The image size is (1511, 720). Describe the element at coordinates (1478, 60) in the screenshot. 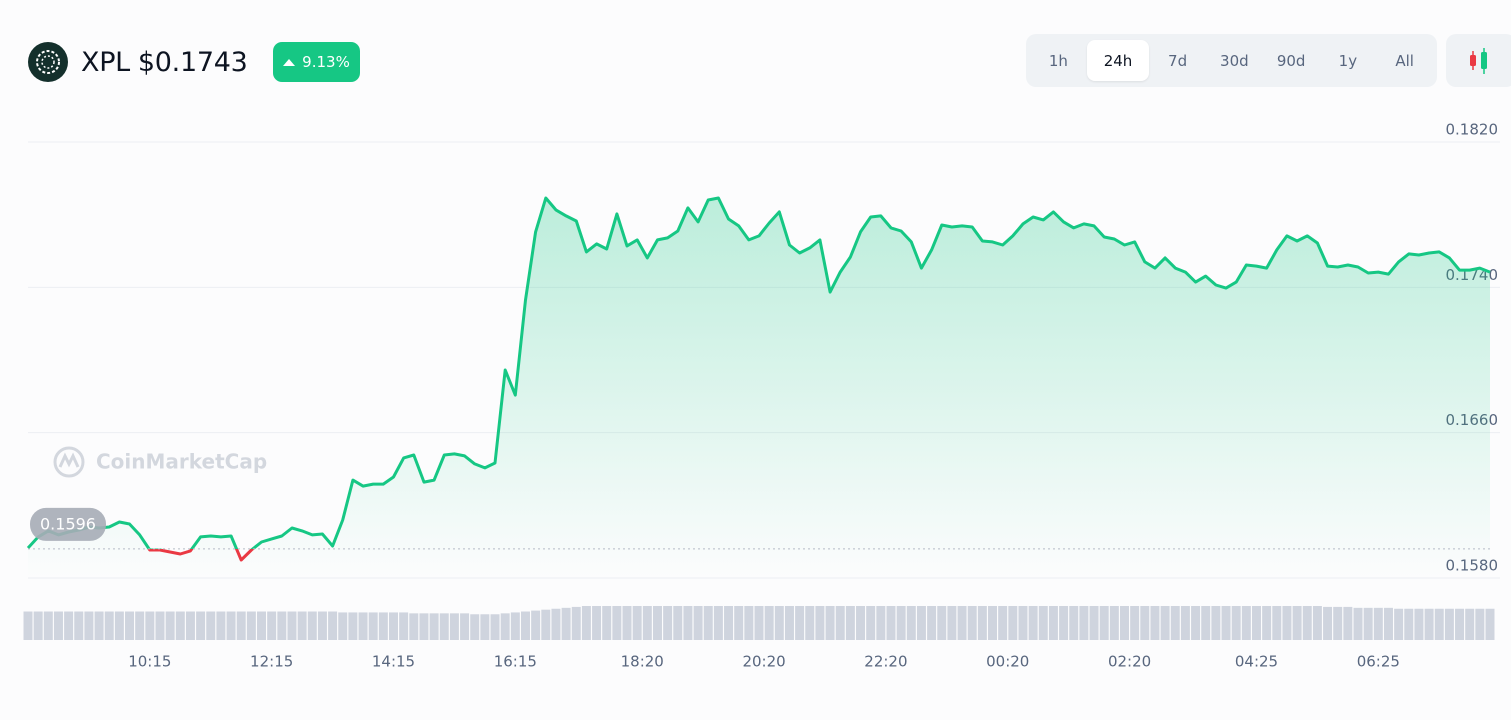

I see `candle-toggle` at that location.